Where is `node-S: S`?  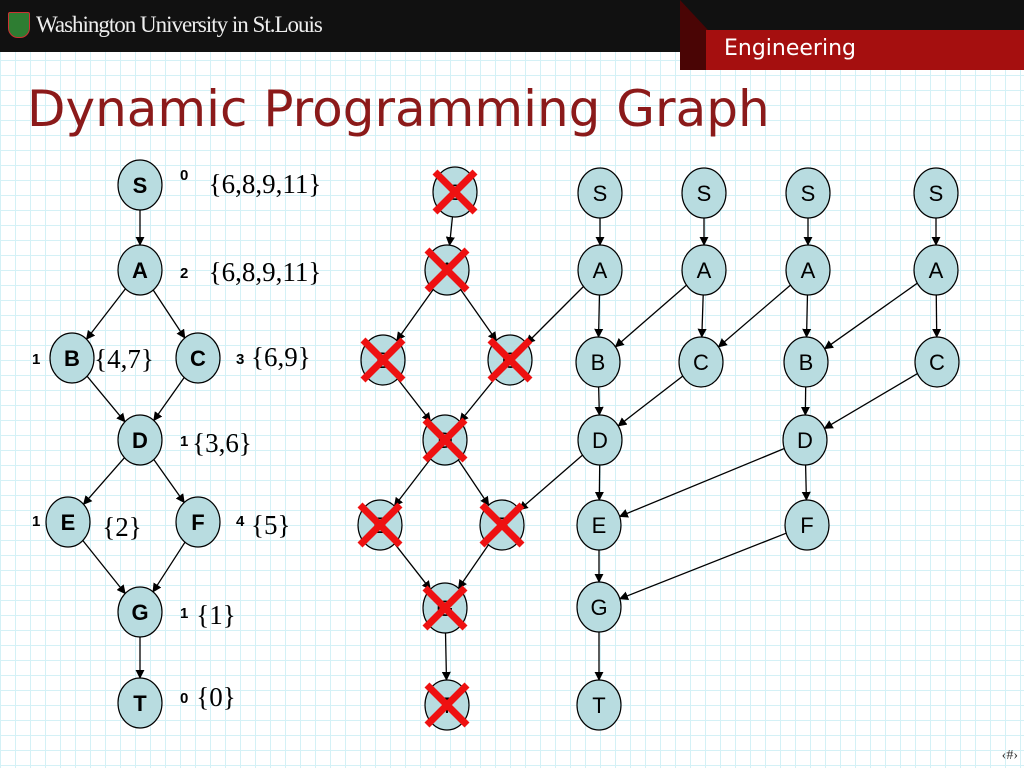
node-S: S is located at coordinates (140, 185).